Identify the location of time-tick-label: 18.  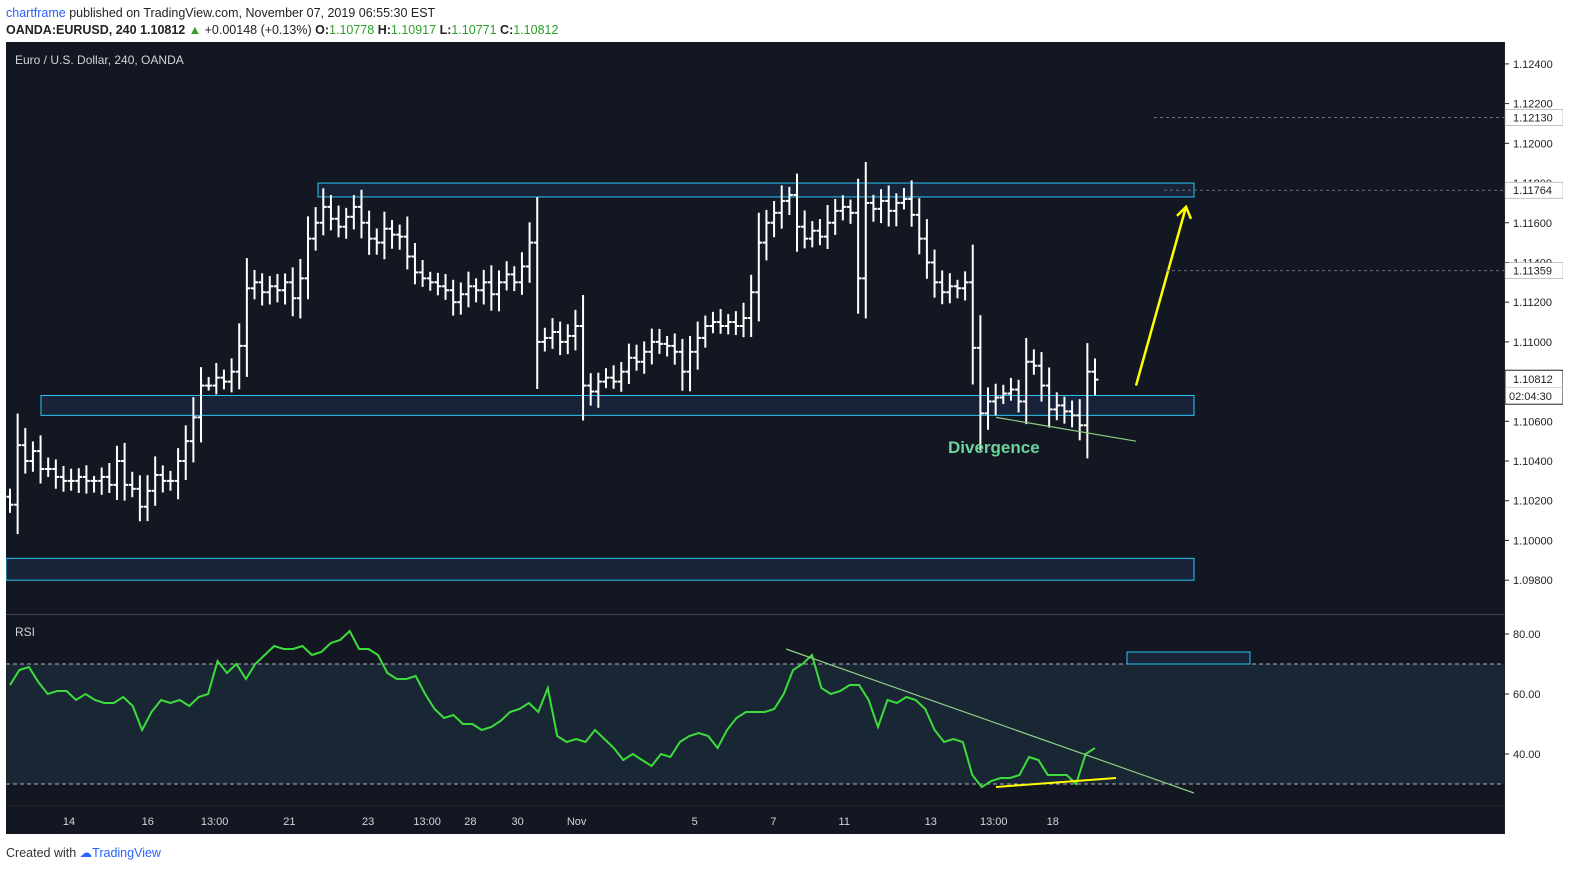
(1053, 822).